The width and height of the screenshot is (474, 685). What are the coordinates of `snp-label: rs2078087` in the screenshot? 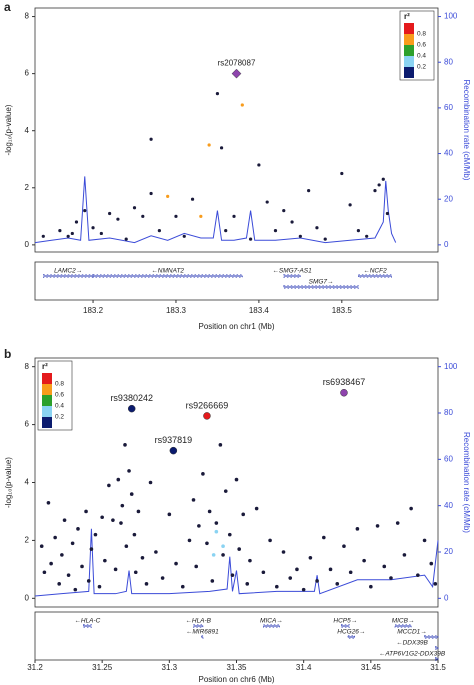 It's located at (237, 63).